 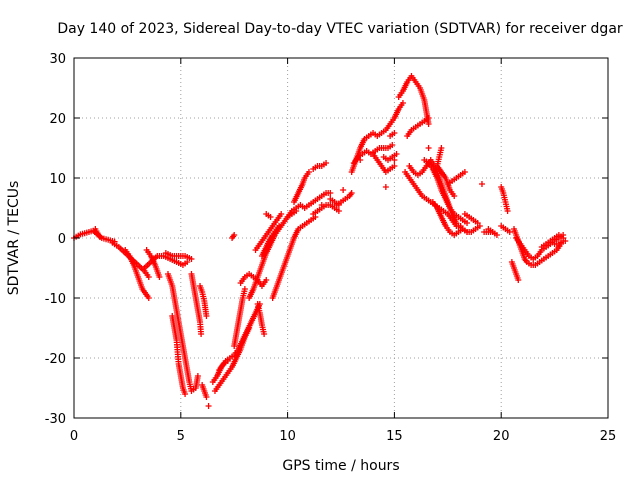 I want to click on y-tick-label: 0, so click(x=62, y=239).